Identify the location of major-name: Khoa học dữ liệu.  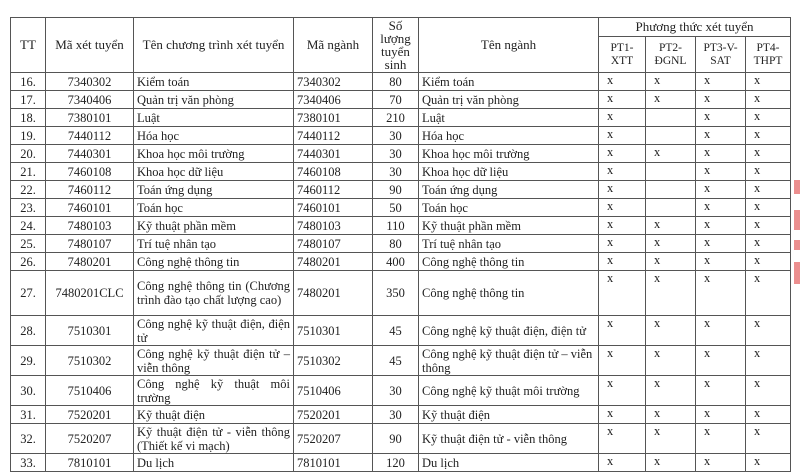
(508, 171).